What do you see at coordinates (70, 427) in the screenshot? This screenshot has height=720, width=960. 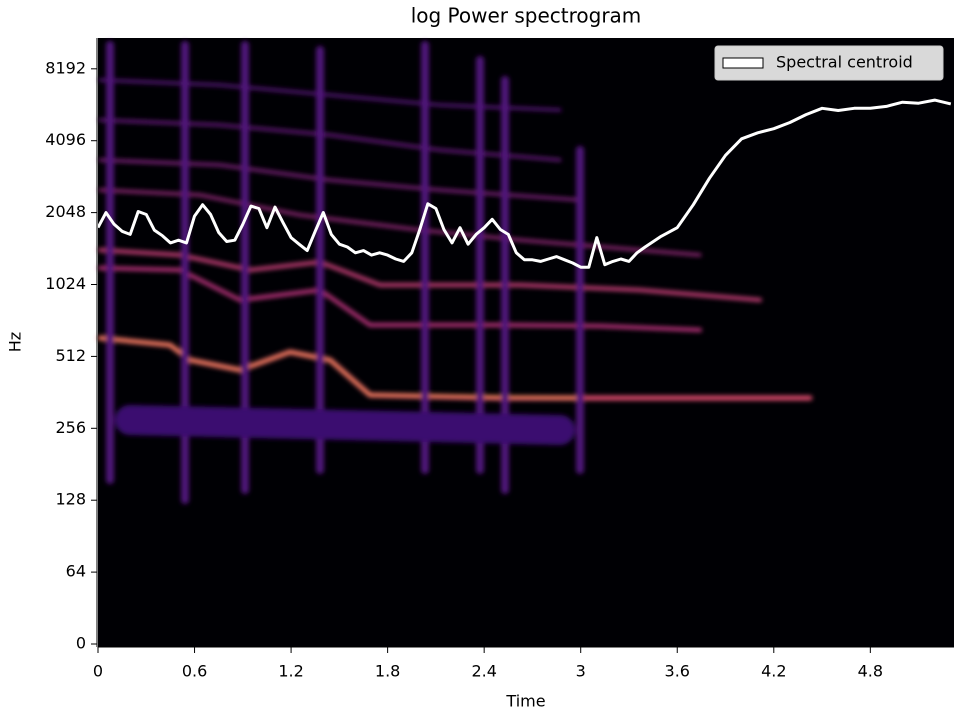 I see `y-tick-label: 256` at bounding box center [70, 427].